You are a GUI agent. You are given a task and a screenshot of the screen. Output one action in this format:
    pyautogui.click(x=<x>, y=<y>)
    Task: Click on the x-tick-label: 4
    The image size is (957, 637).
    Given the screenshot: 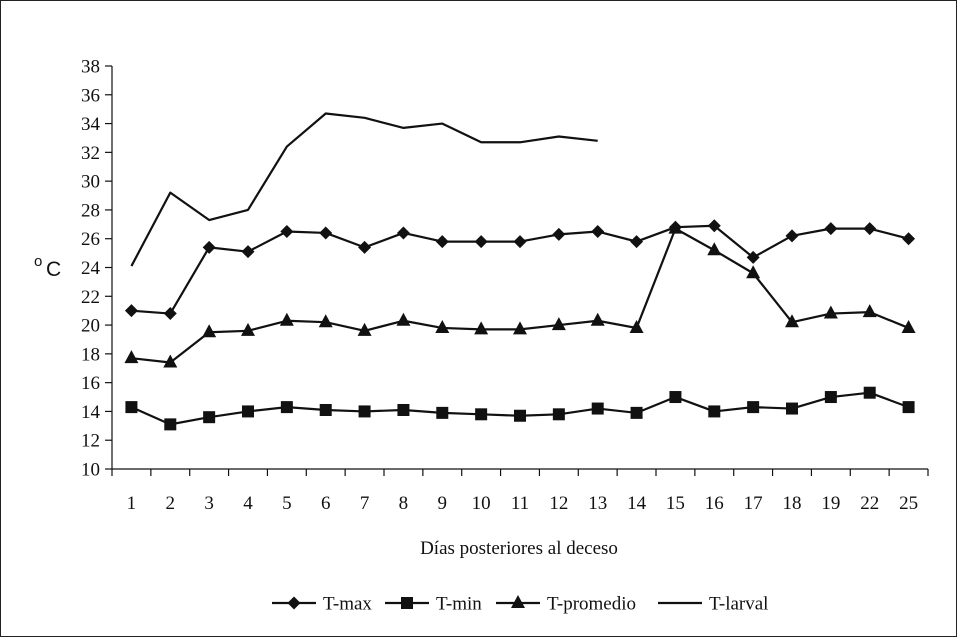 What is the action you would take?
    pyautogui.click(x=248, y=503)
    